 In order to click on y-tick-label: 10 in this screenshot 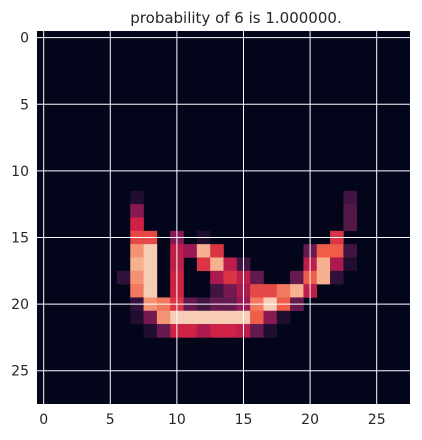, I will do `click(20, 172)`.